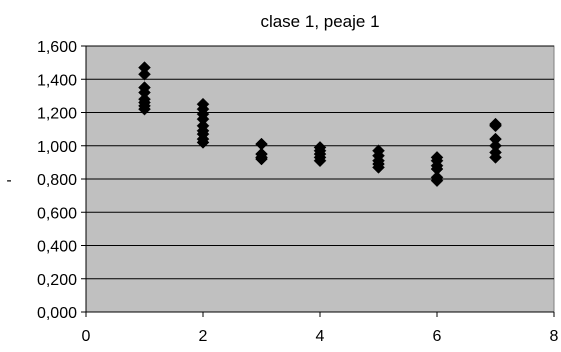  Describe the element at coordinates (320, 336) in the screenshot. I see `x-tick-label: 4` at that location.